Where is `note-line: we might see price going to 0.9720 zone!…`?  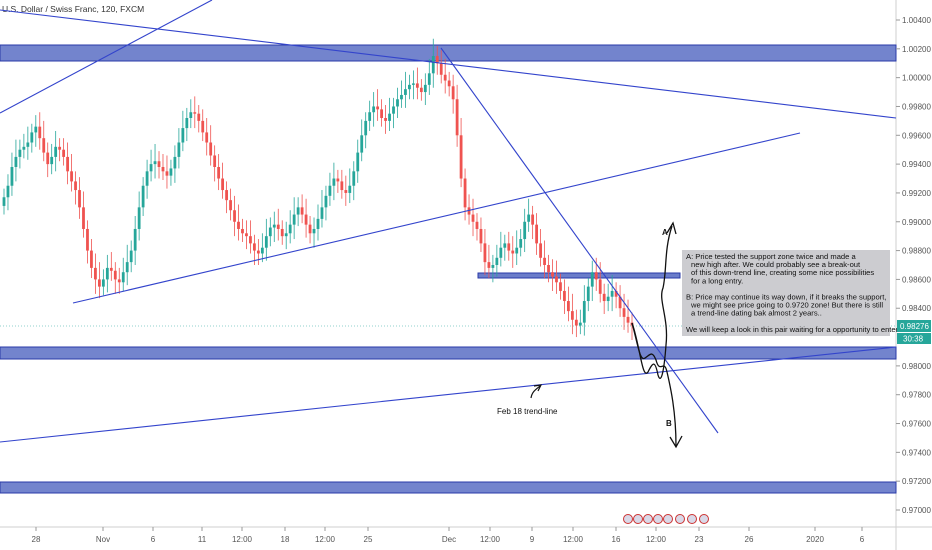
note-line: we might see price going to 0.9720 zone!… is located at coordinates (786, 305).